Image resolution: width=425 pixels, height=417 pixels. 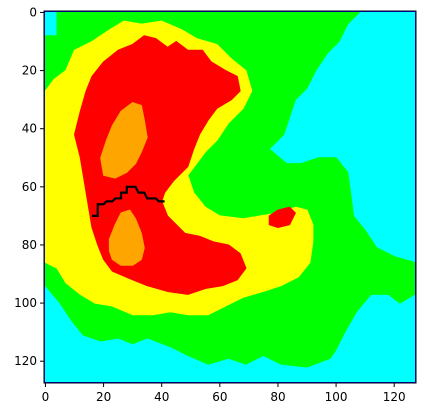 I want to click on x-tick-label-4: 80, so click(x=277, y=397).